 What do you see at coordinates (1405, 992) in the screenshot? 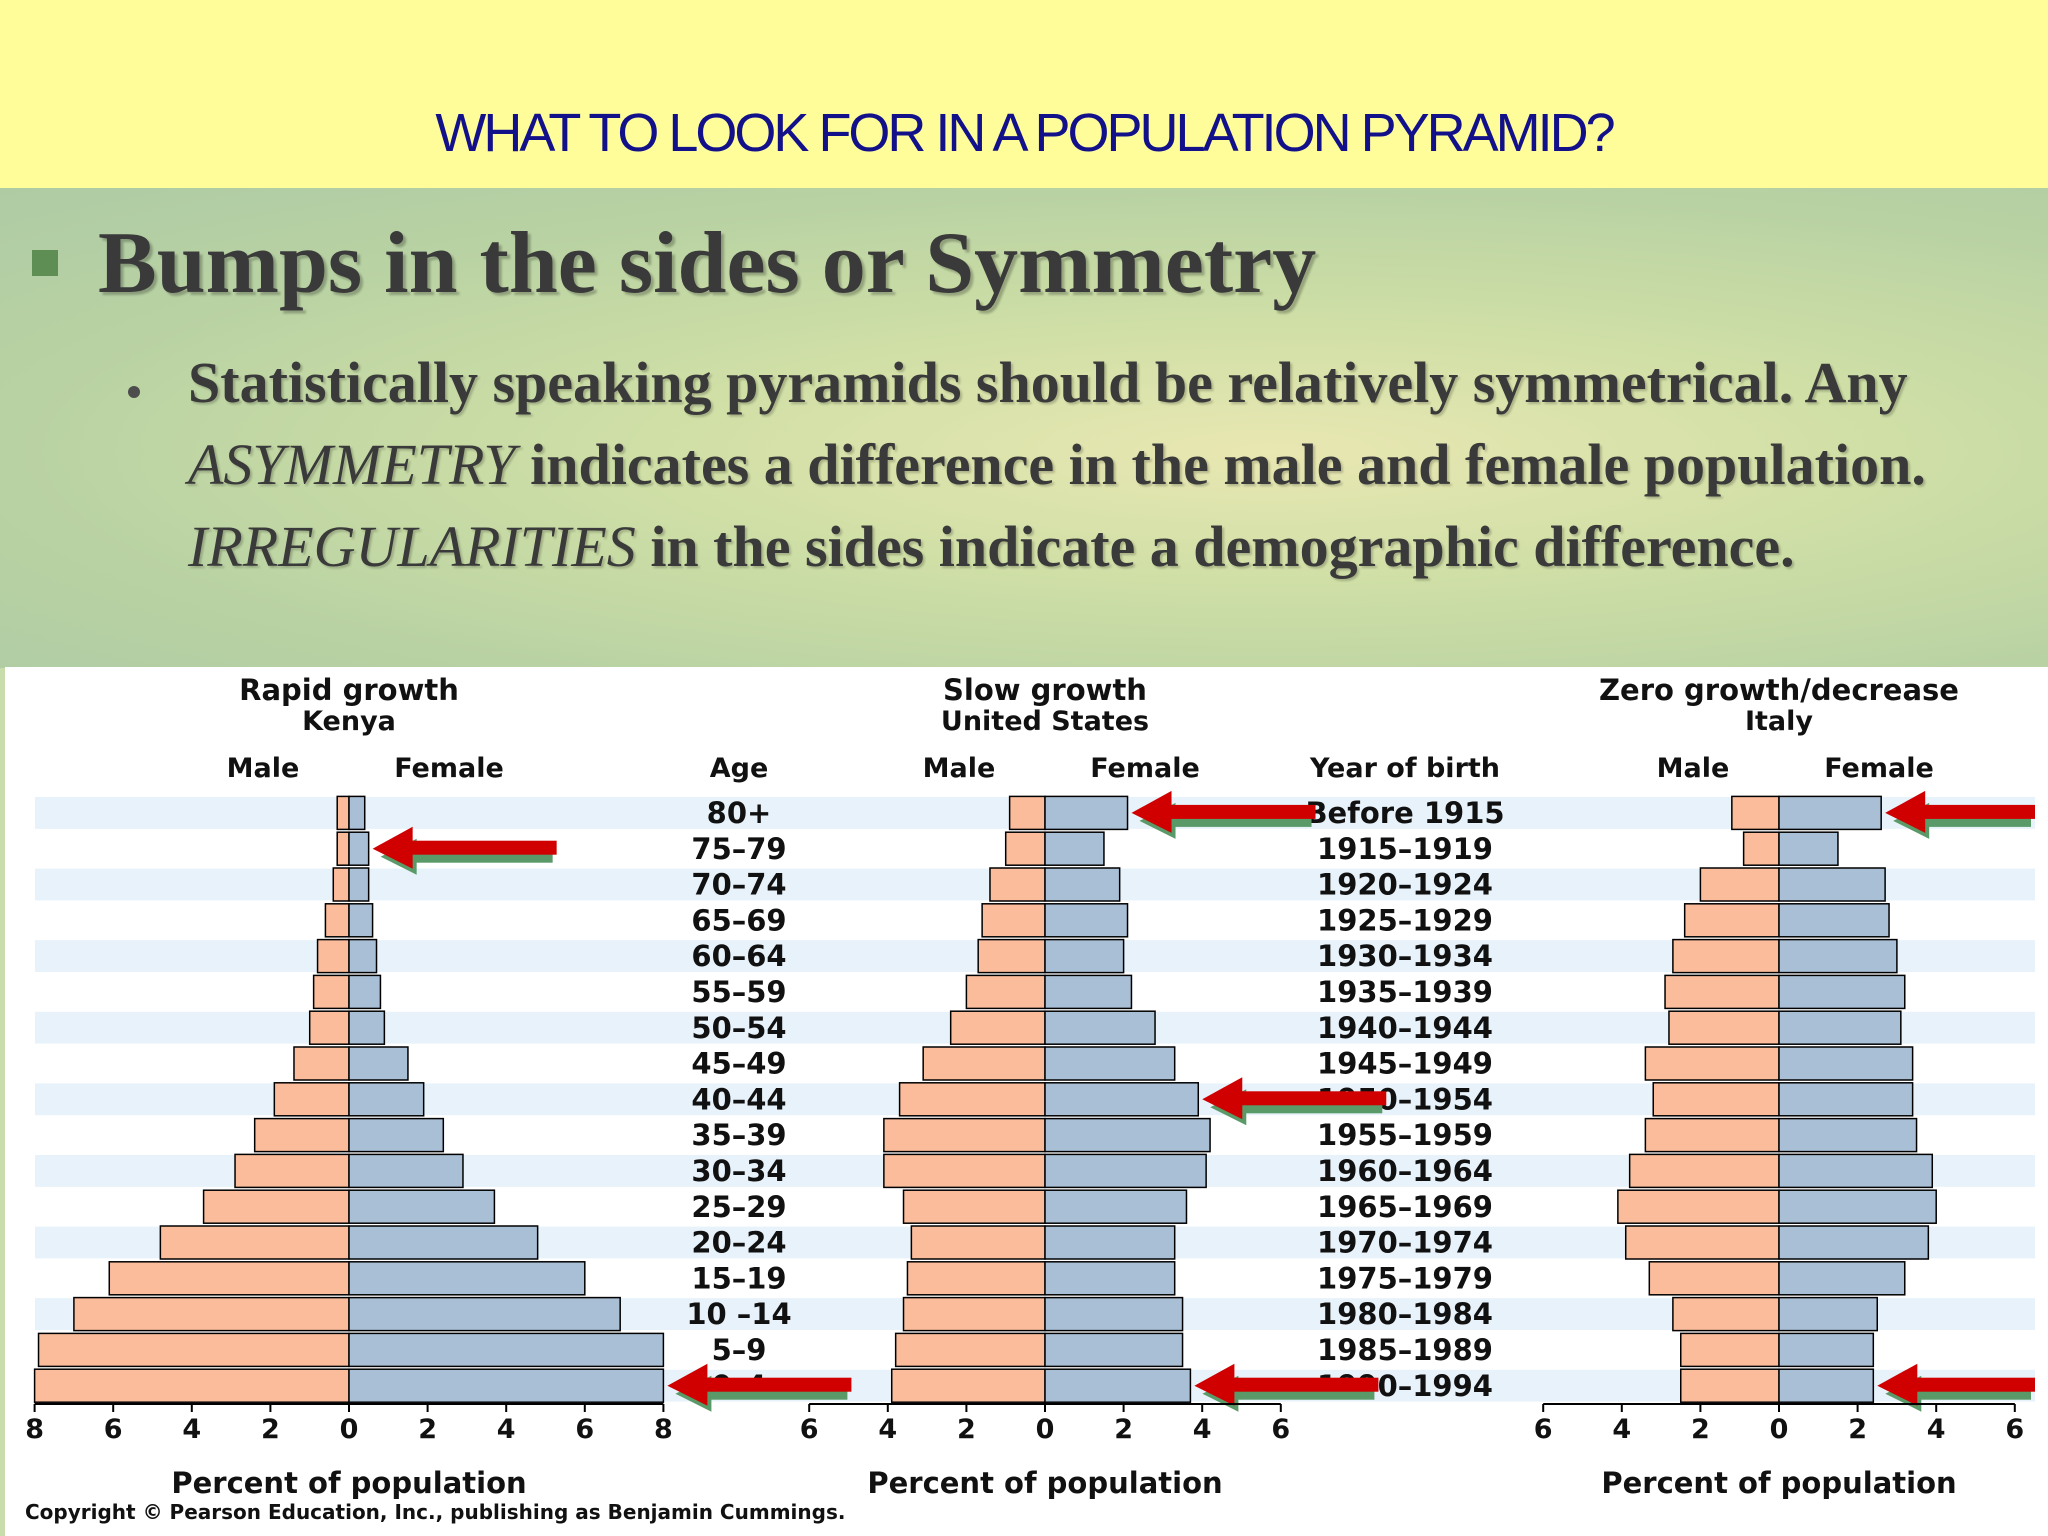
I see `year-label: 1935–1939` at bounding box center [1405, 992].